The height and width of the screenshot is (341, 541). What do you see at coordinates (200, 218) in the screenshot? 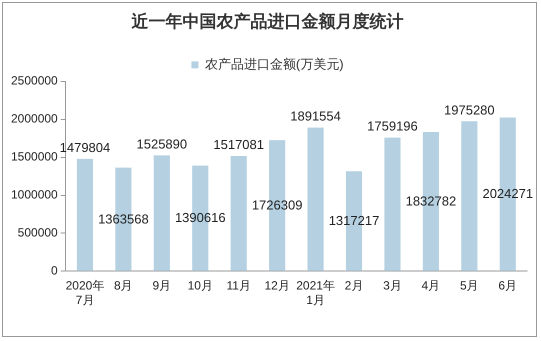
I see `data-label: 1390616` at bounding box center [200, 218].